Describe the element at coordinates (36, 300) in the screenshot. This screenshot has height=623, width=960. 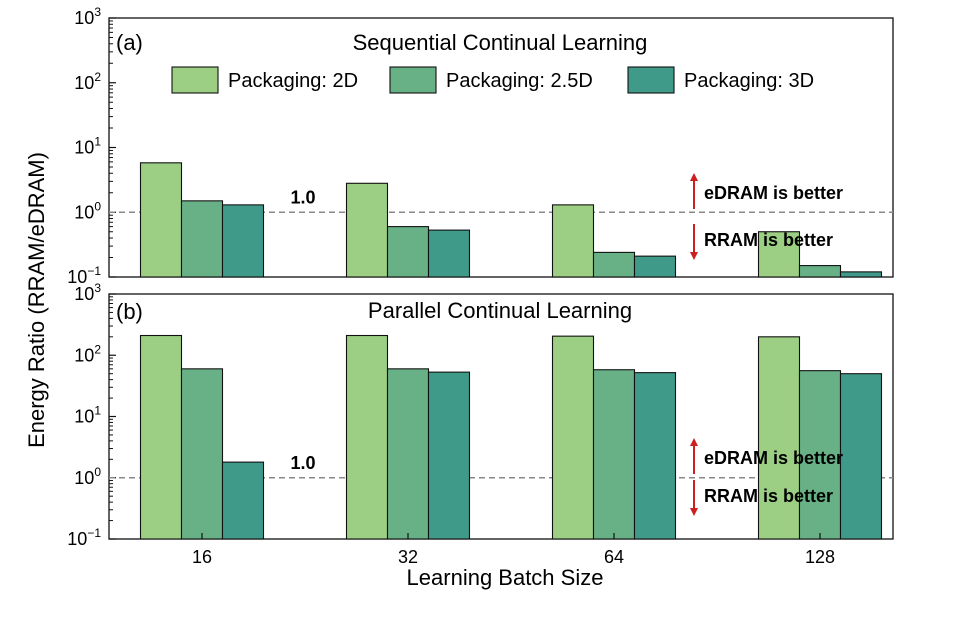
I see `y-axis-label: Energy Ratio (RRAM/eDRAM)` at that location.